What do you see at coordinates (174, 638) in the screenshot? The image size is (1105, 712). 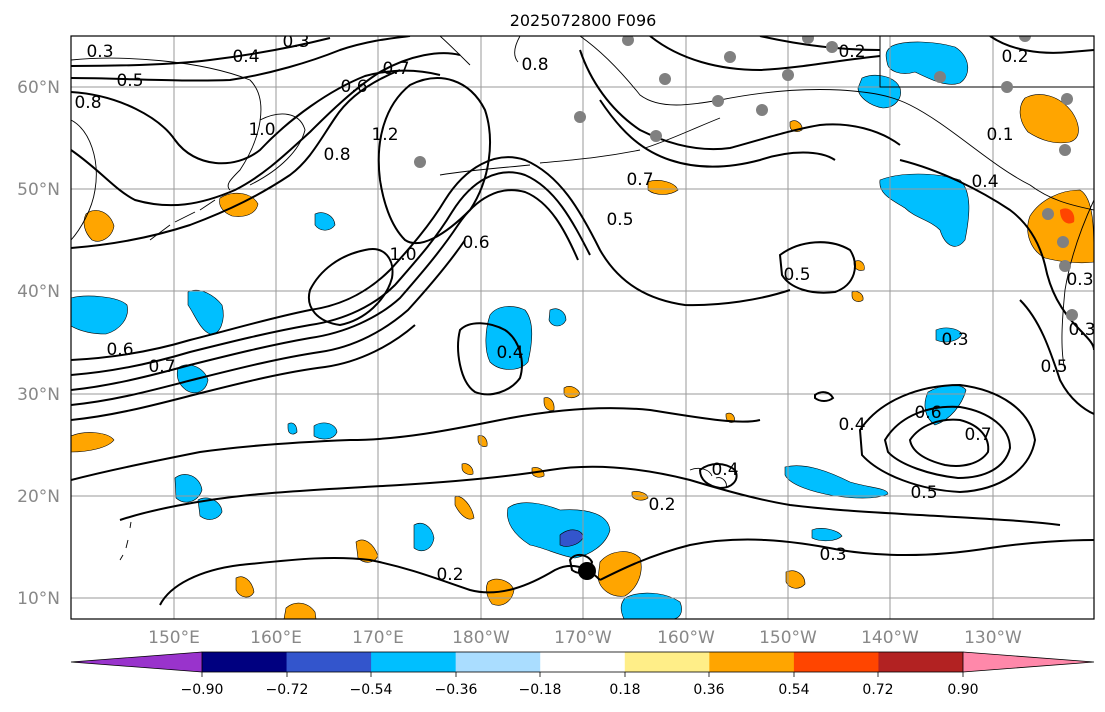 I see `lon-label-150e: 150°E` at bounding box center [174, 638].